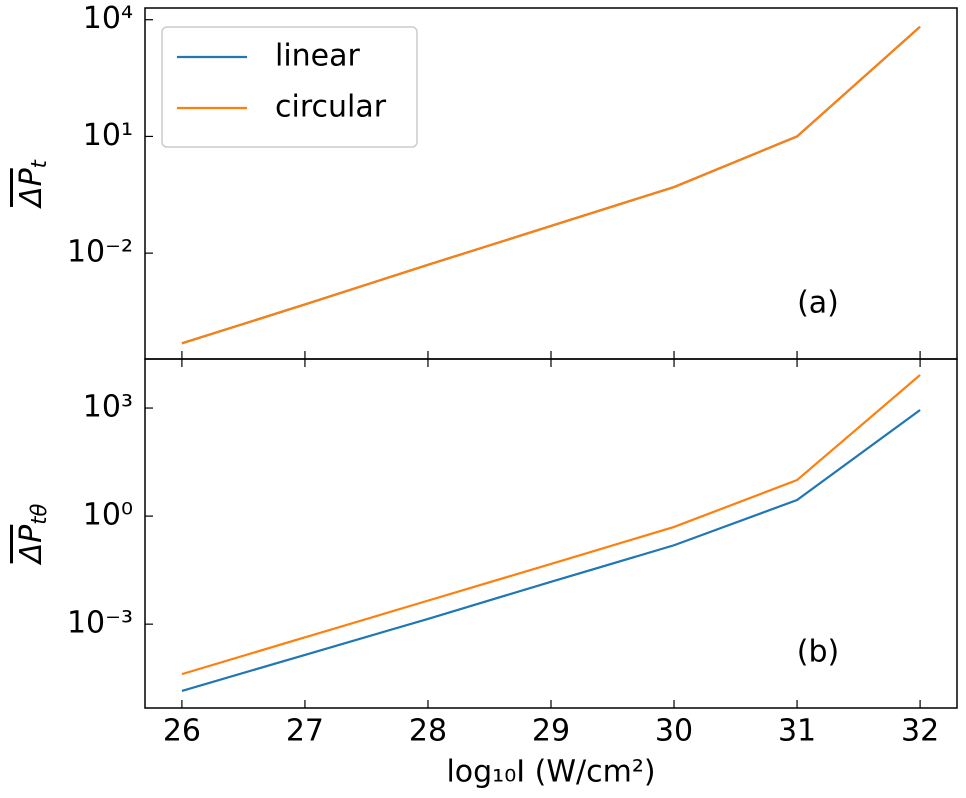  Describe the element at coordinates (108, 515) in the screenshot. I see `y-tick-label: 10⁰` at that location.